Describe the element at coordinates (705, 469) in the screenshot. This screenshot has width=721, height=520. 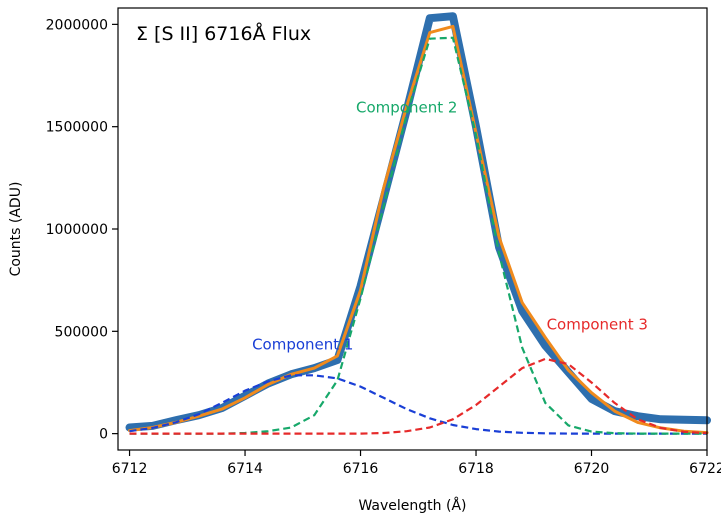
I see `x-tick-label: 6722` at that location.